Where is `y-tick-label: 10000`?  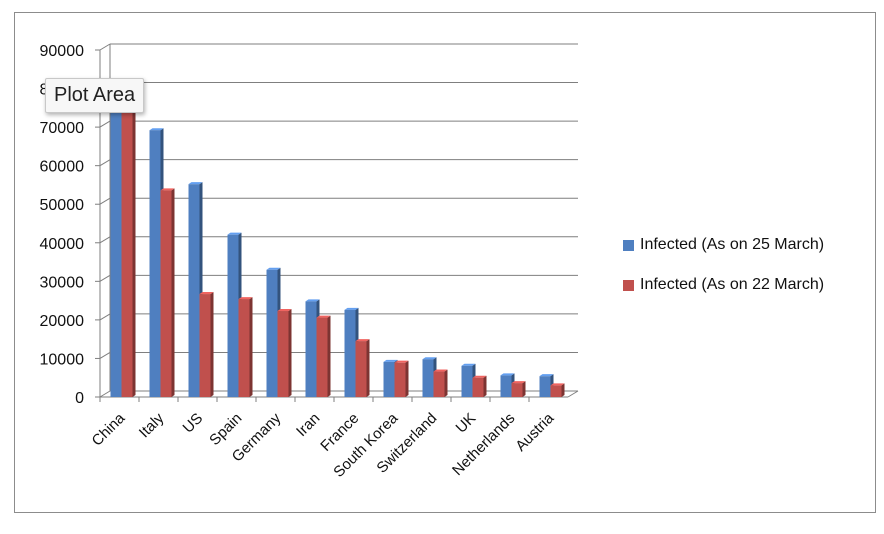 y-tick-label: 10000 is located at coordinates (62, 359).